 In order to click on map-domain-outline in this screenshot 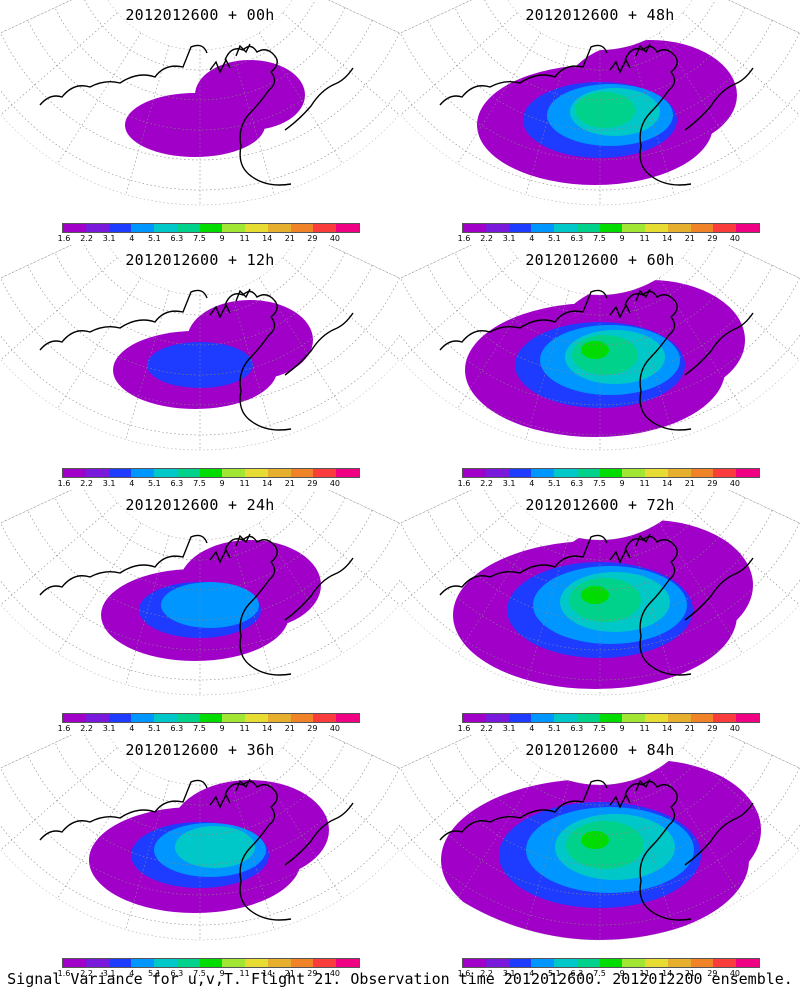, I will do `click(200, 348)`.